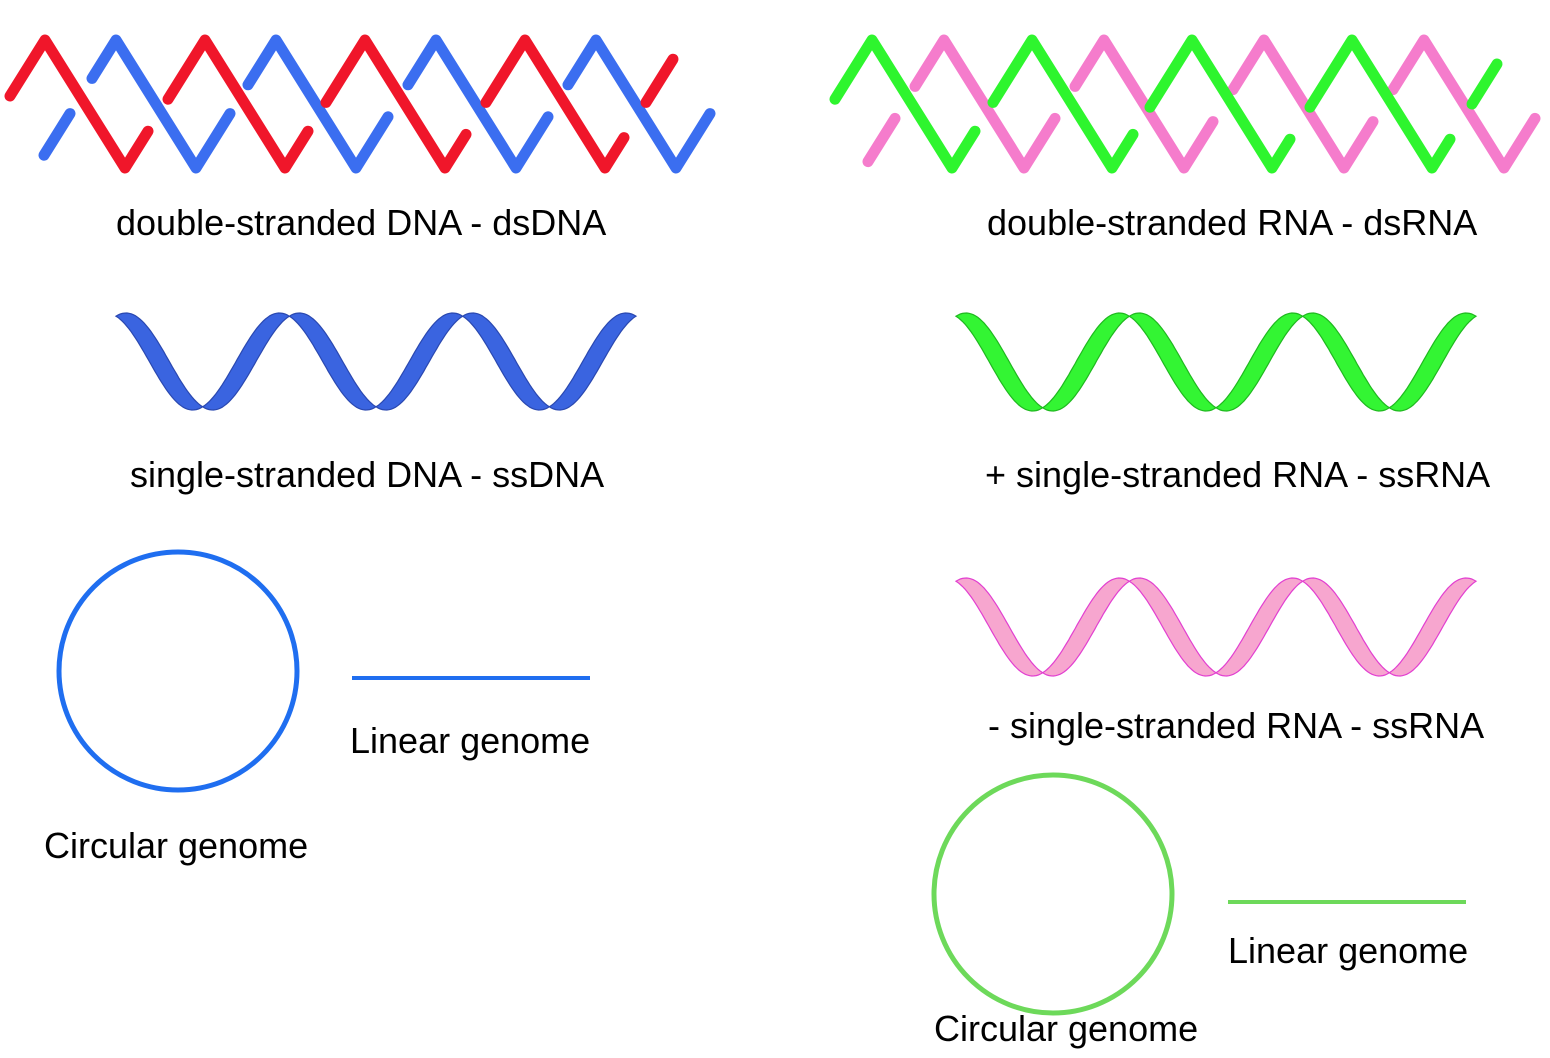 Image resolution: width=1550 pixels, height=1058 pixels. I want to click on dsrna-back-strand, so click(1201, 104).